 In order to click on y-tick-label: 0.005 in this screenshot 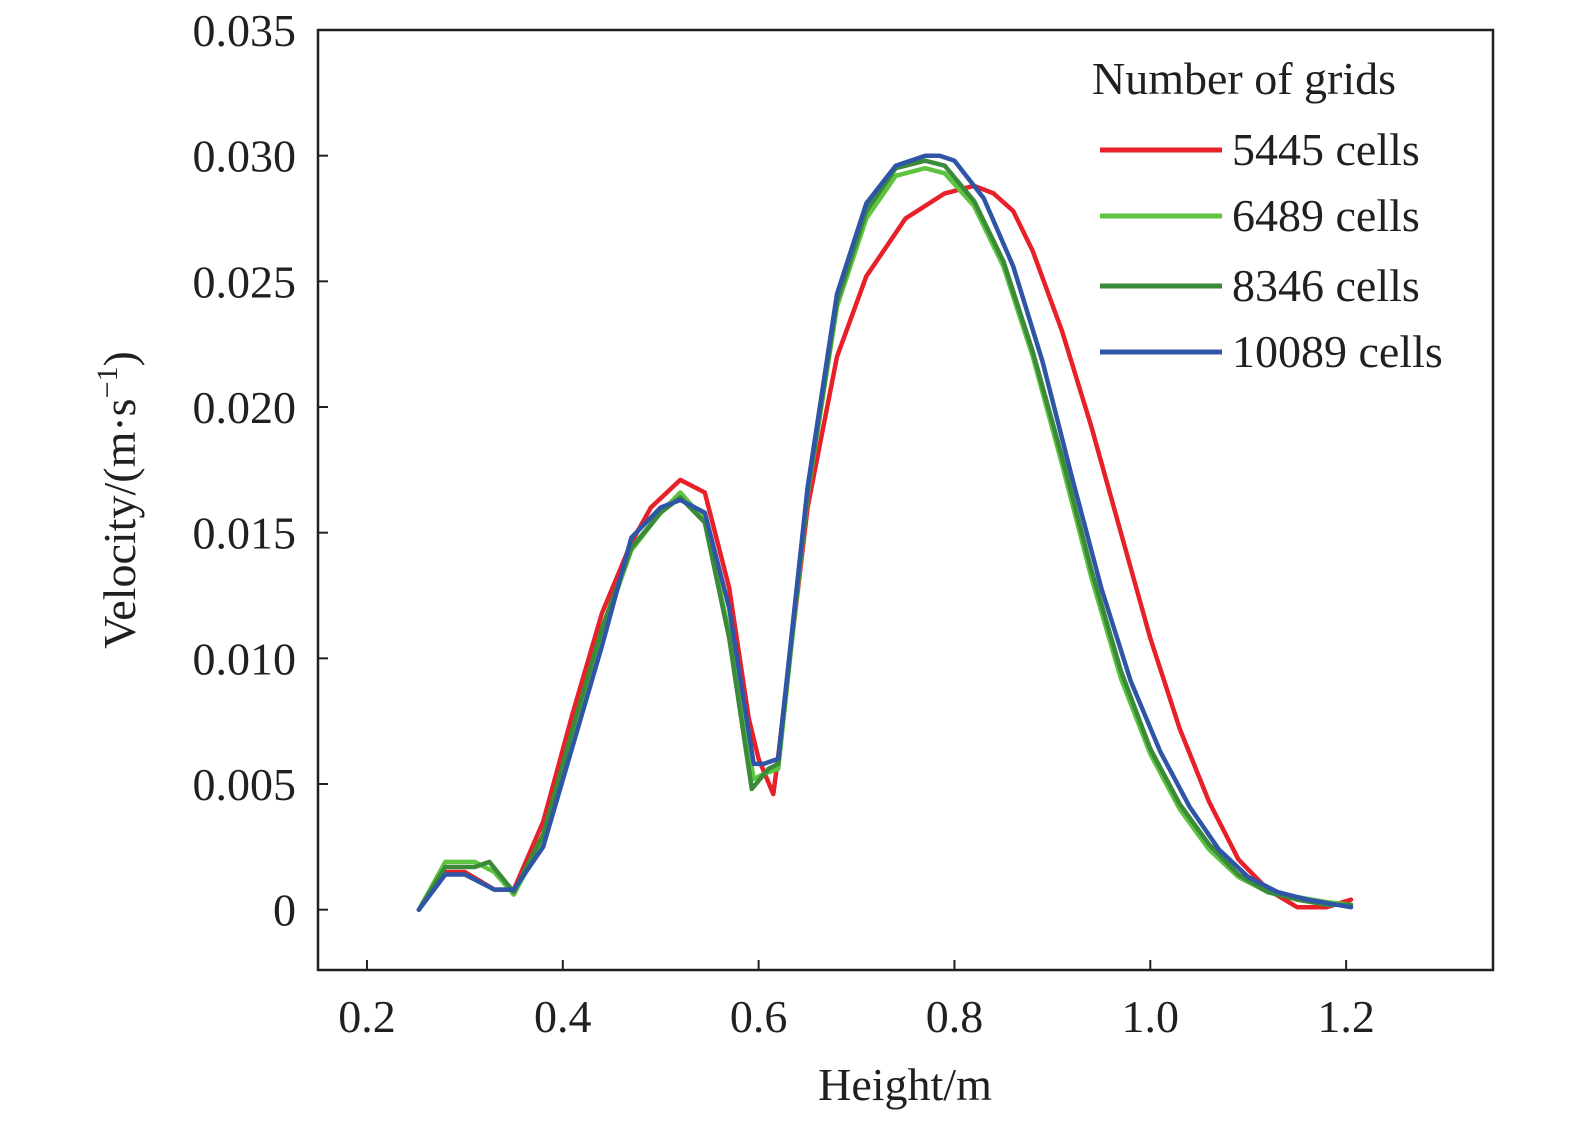, I will do `click(245, 784)`.